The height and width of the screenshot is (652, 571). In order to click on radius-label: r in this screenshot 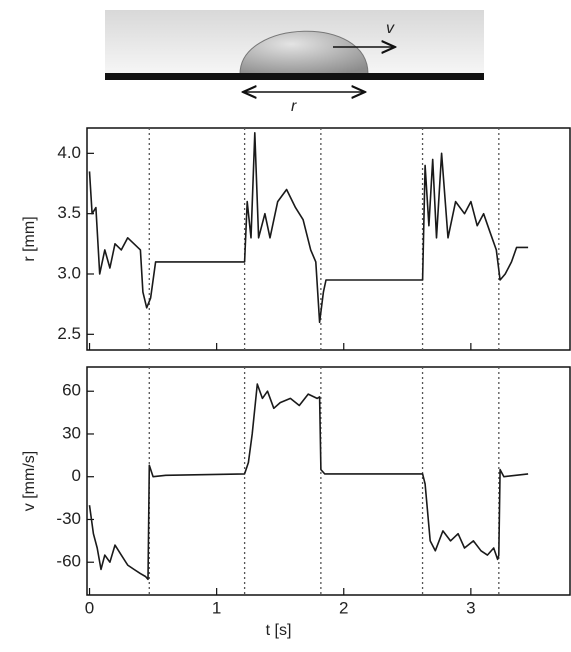, I will do `click(294, 106)`.